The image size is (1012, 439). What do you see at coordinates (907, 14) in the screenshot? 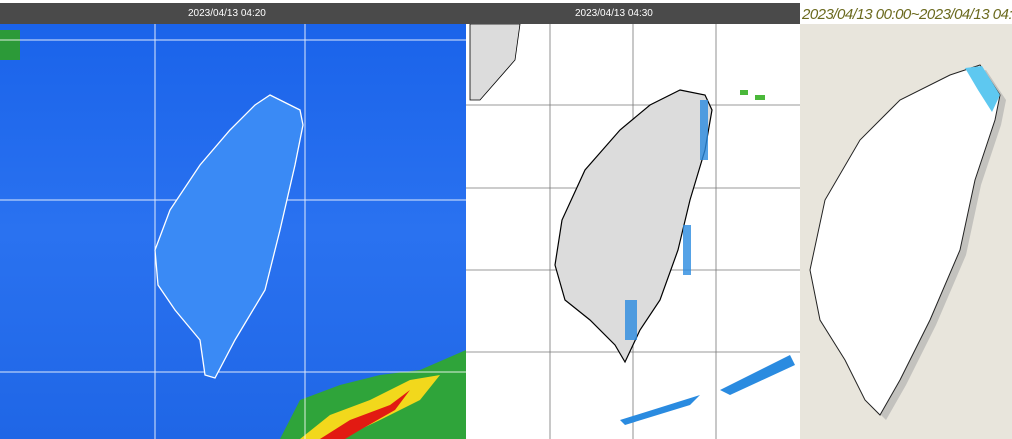
I see `rainfall-period: 2023/04/13 00:00~2023/04/13 04:30` at bounding box center [907, 14].